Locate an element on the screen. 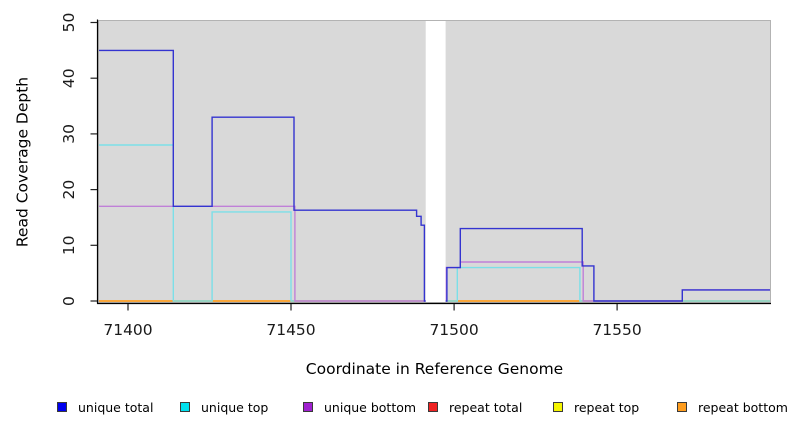  x-tick-label: 71400 is located at coordinates (127, 330).